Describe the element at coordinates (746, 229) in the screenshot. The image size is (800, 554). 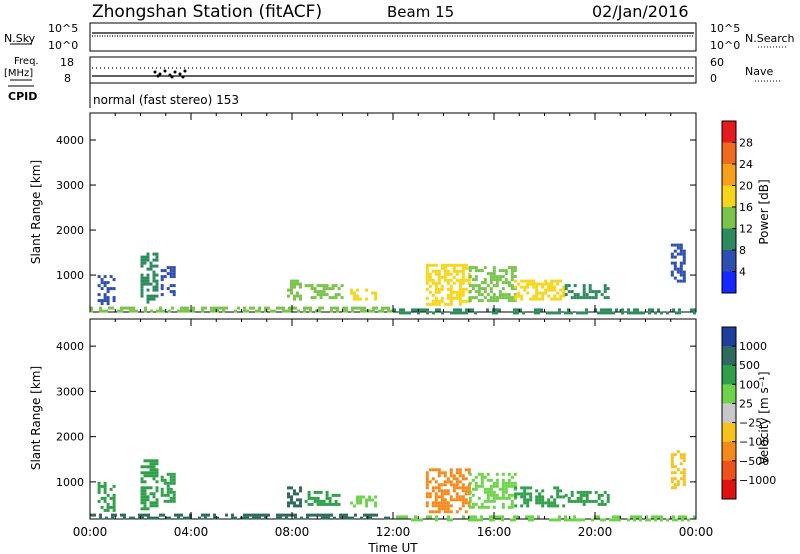
I see `power-colorbar-label-4: 12` at that location.